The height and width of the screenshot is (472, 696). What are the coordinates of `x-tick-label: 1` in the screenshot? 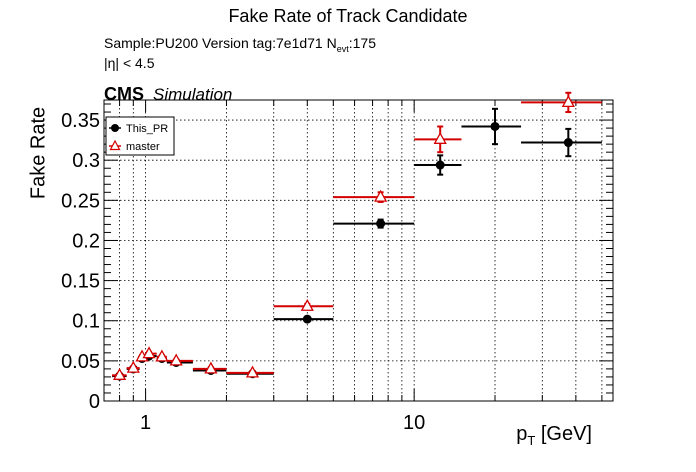 It's located at (145, 423).